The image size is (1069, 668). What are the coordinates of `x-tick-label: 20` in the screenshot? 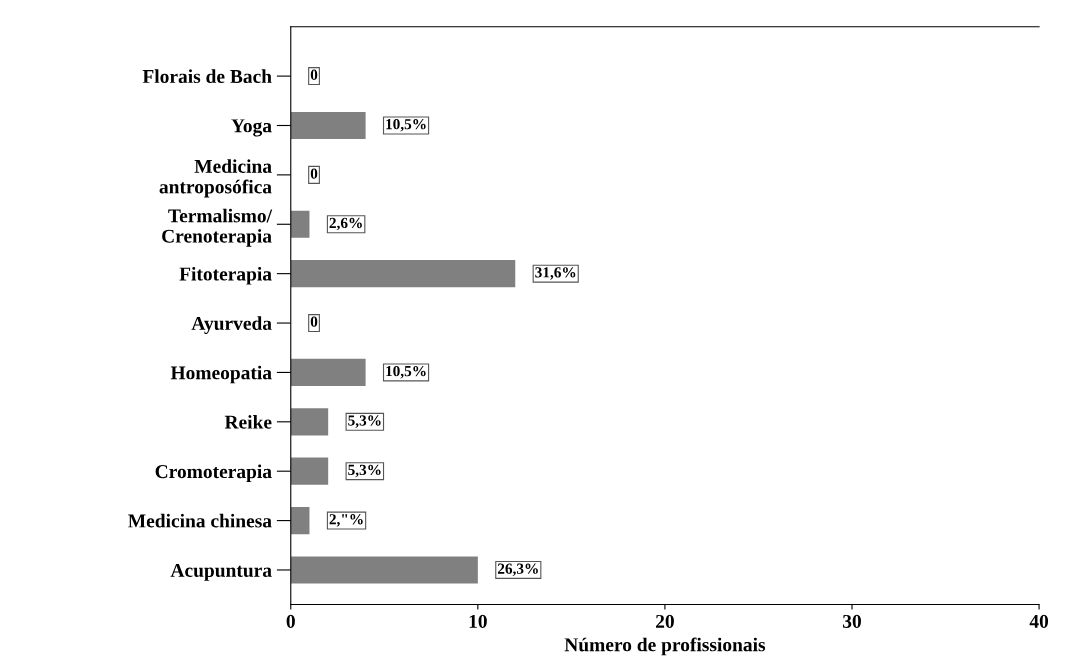 It's located at (665, 621).